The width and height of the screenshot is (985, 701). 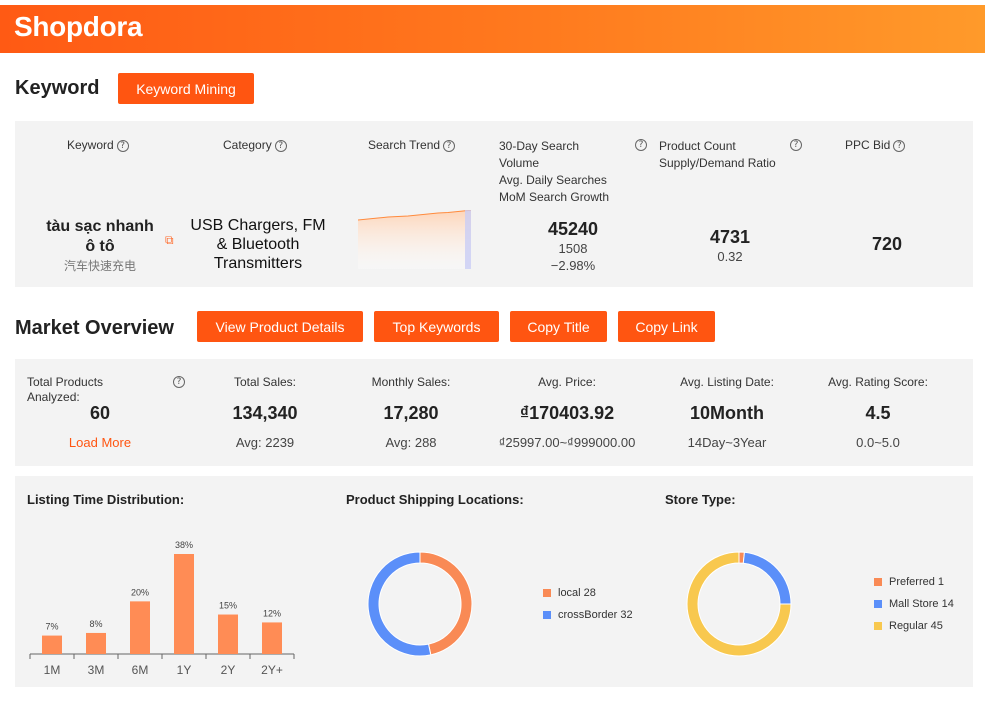 What do you see at coordinates (914, 604) in the screenshot?
I see `legend-mall-store: Mall Store 14` at bounding box center [914, 604].